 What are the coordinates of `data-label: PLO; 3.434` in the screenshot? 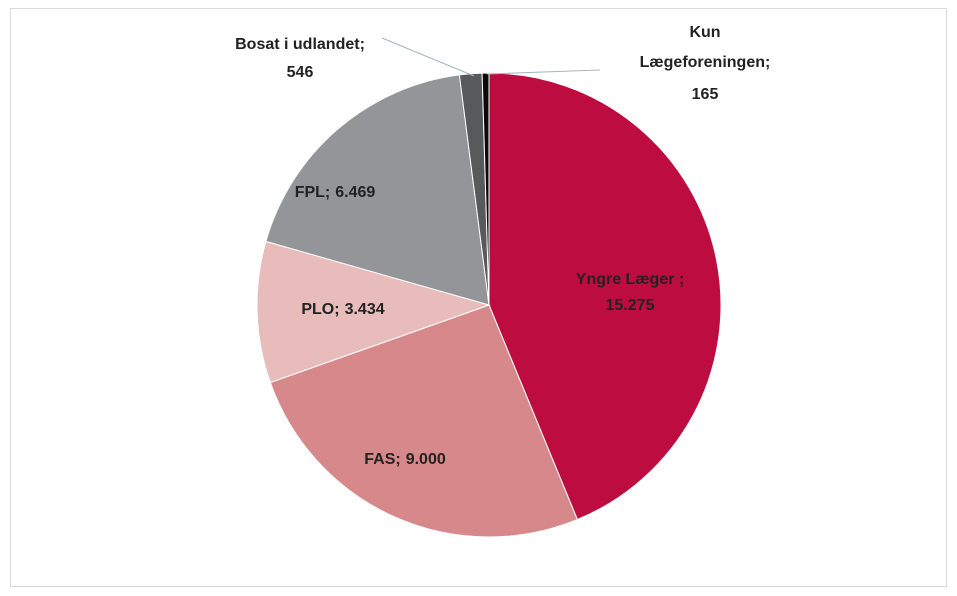 It's located at (342, 309).